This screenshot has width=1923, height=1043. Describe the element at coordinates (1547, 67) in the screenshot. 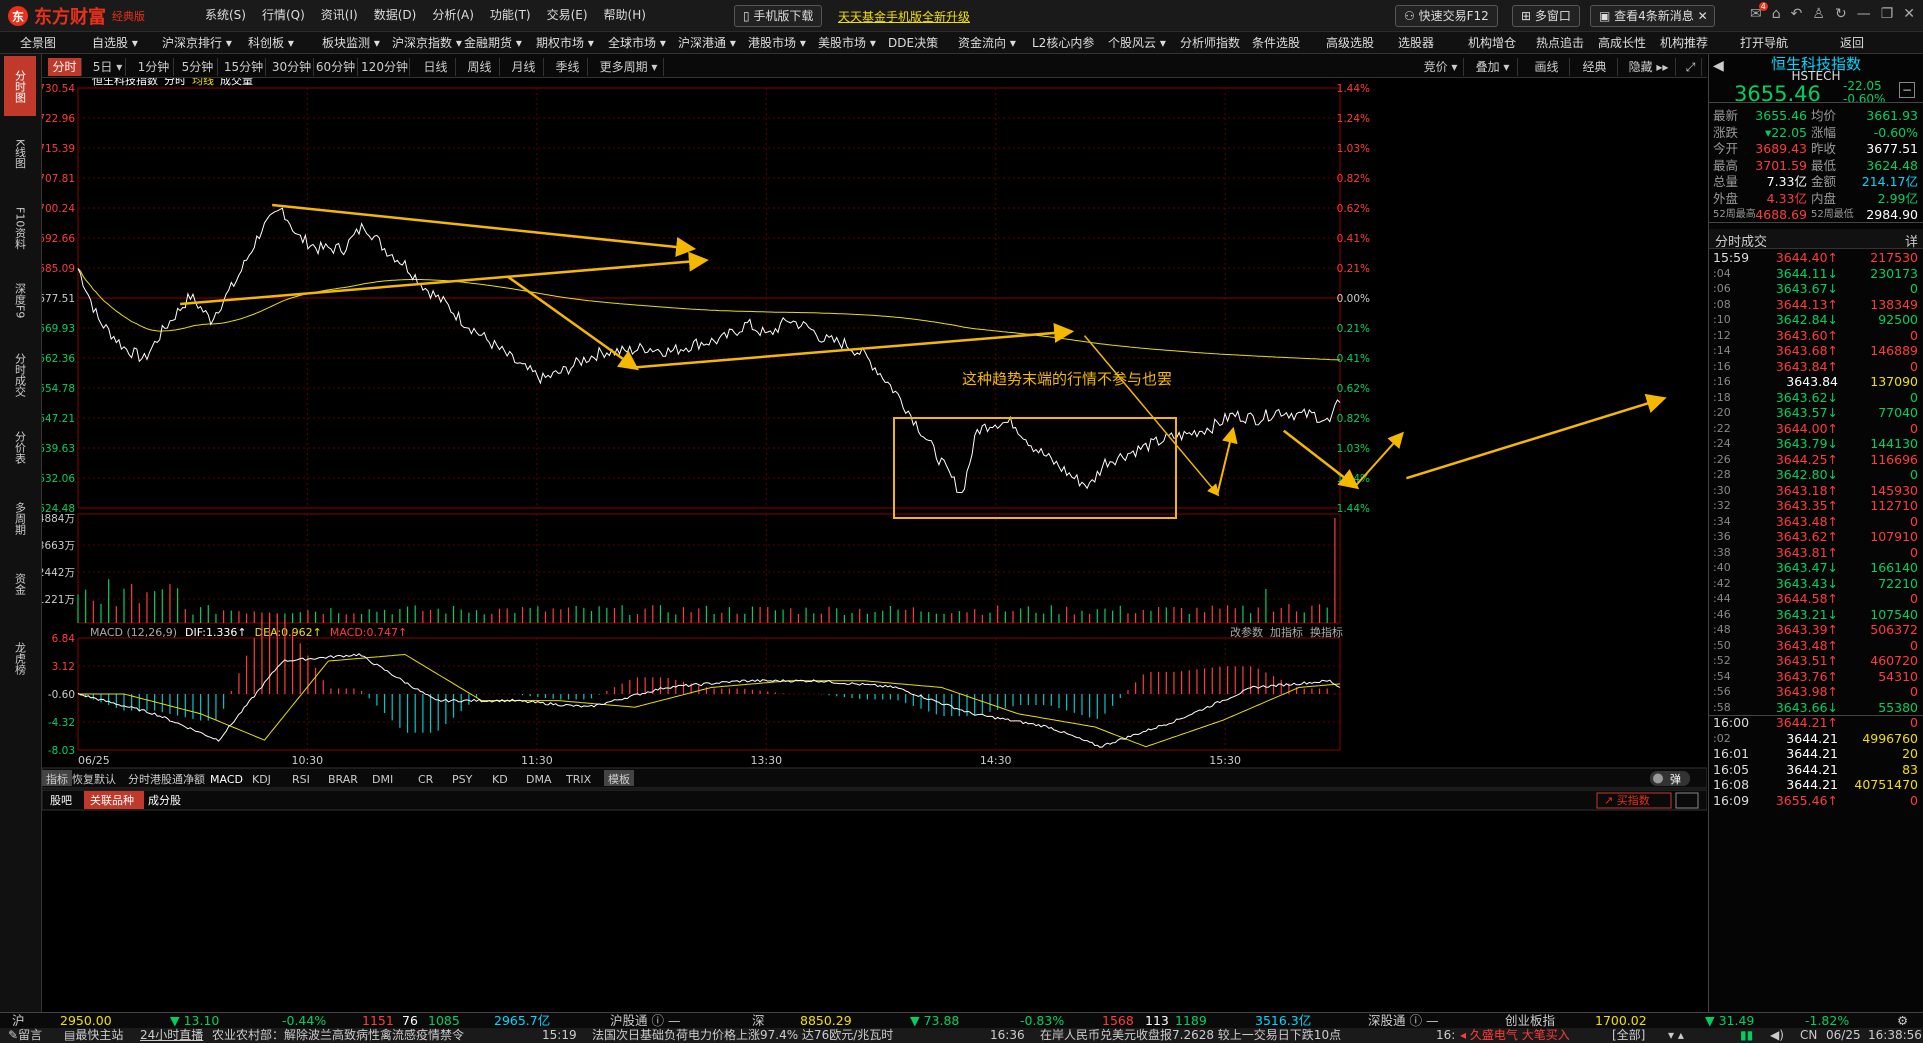

I see `chart-tool-button: 画线` at that location.